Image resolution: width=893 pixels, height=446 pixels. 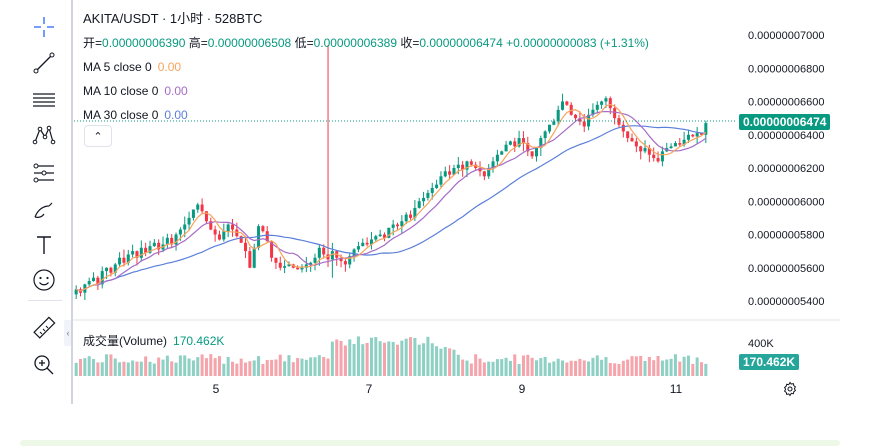 What do you see at coordinates (44, 27) in the screenshot?
I see `crosshair-tool-button` at bounding box center [44, 27].